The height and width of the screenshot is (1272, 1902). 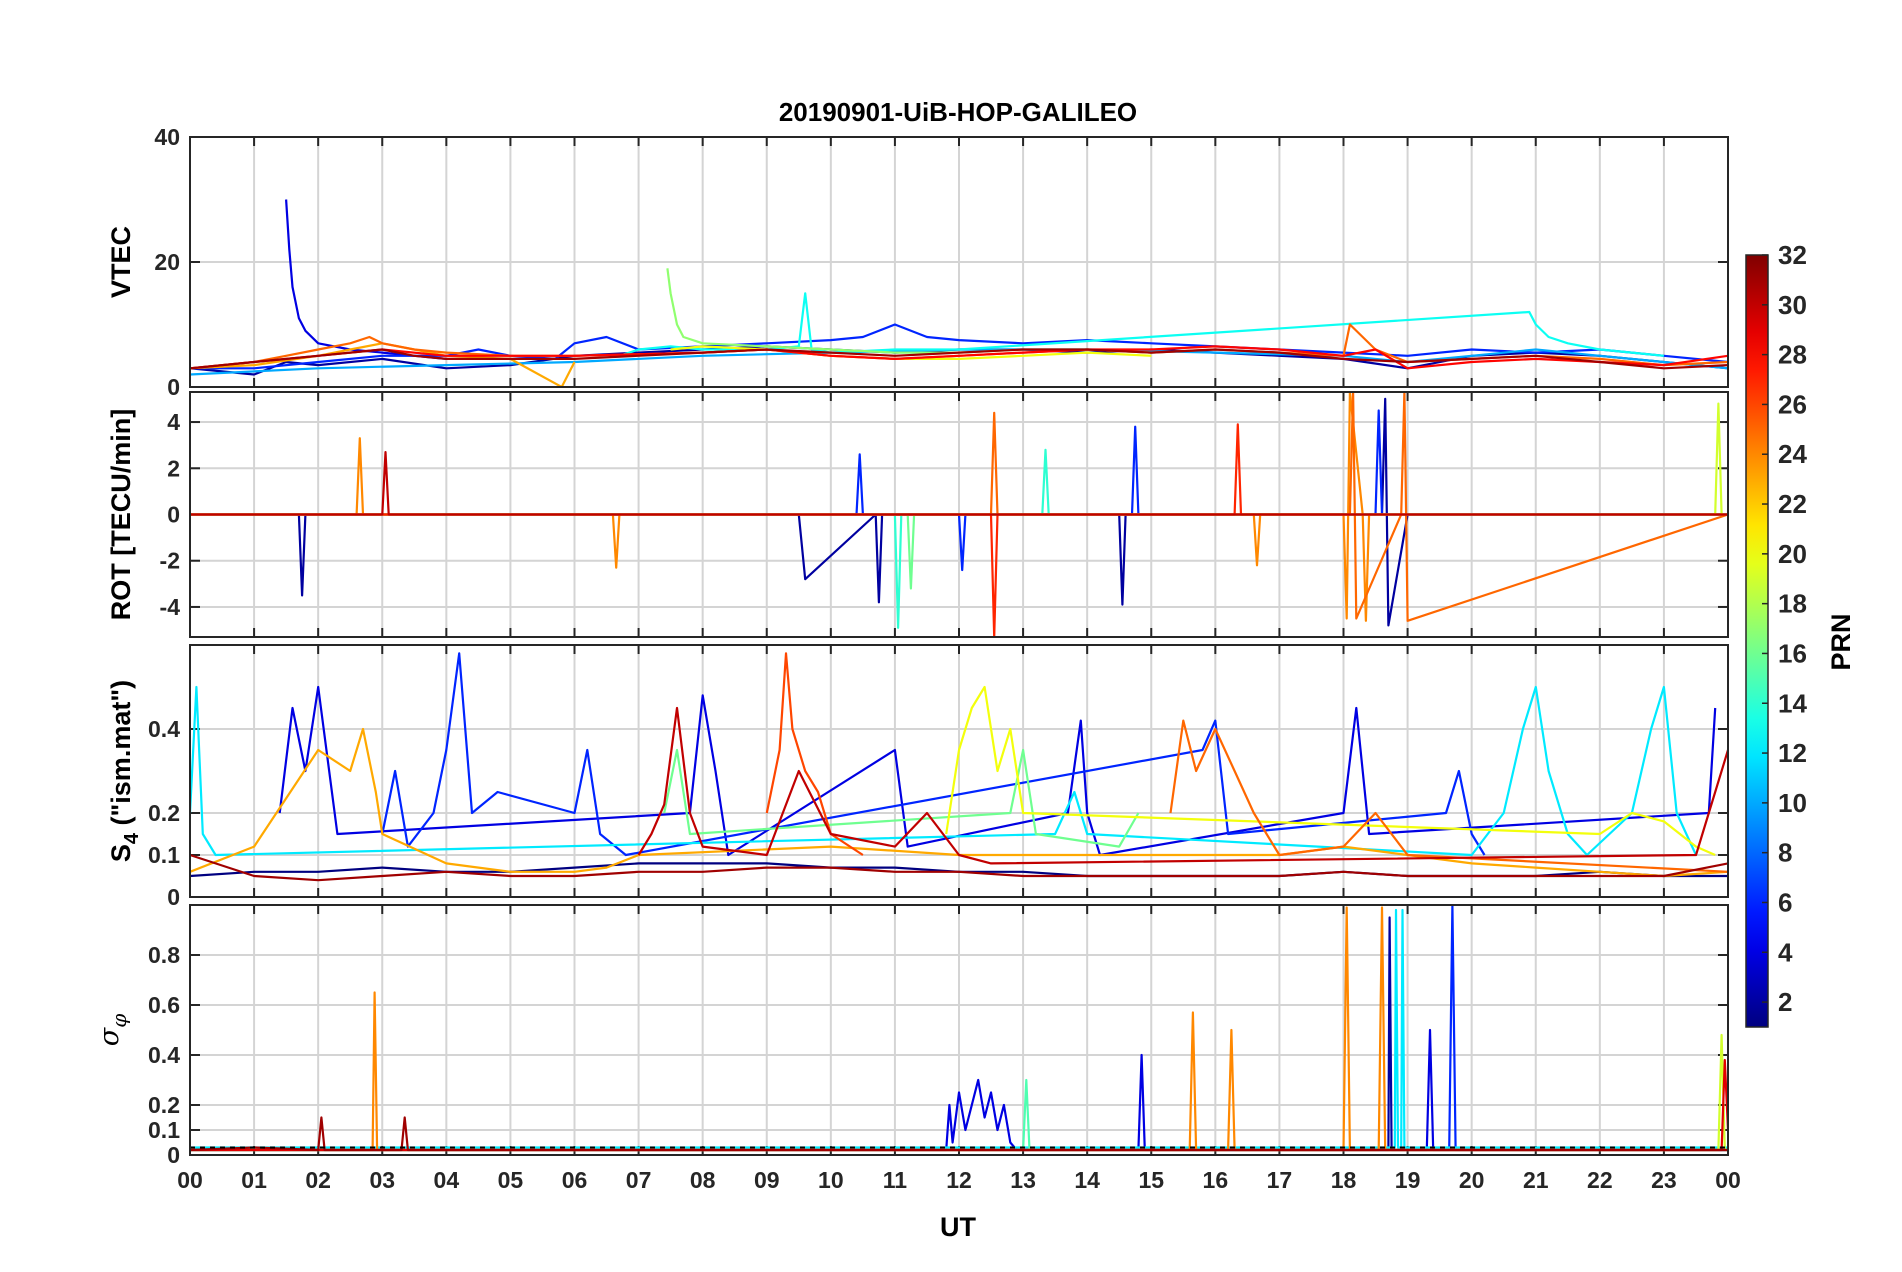 I want to click on y-tick-label: 40, so click(x=167, y=137).